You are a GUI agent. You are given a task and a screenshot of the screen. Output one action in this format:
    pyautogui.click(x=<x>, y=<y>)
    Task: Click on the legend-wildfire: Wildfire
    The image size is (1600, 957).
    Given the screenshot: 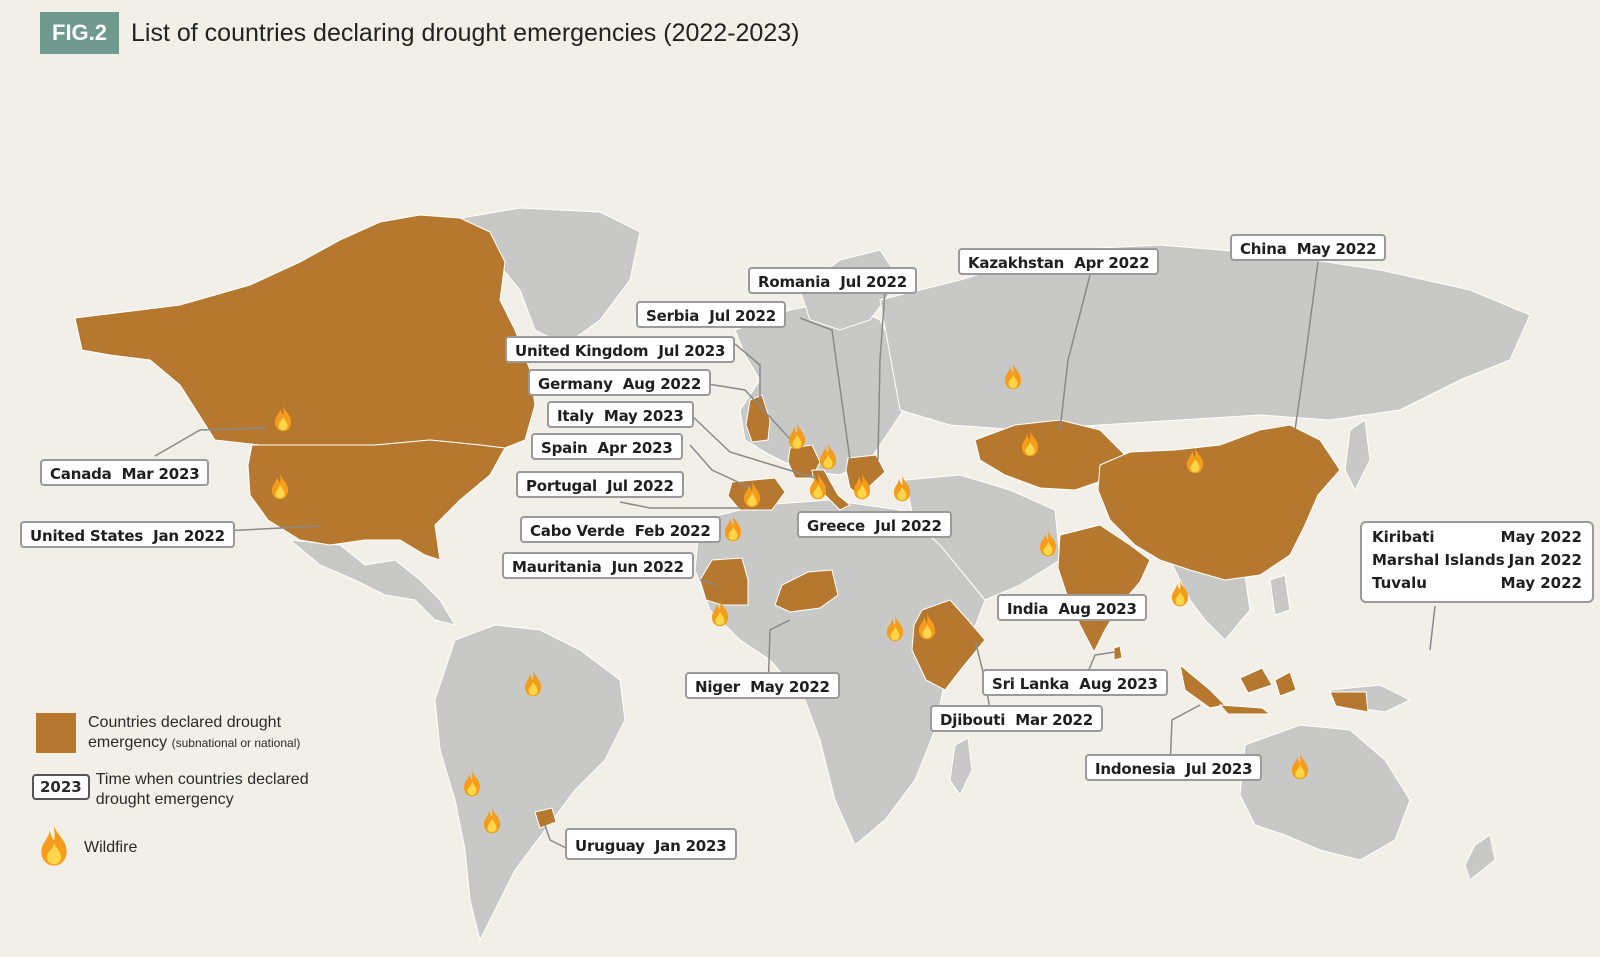 What is the action you would take?
    pyautogui.click(x=88, y=846)
    